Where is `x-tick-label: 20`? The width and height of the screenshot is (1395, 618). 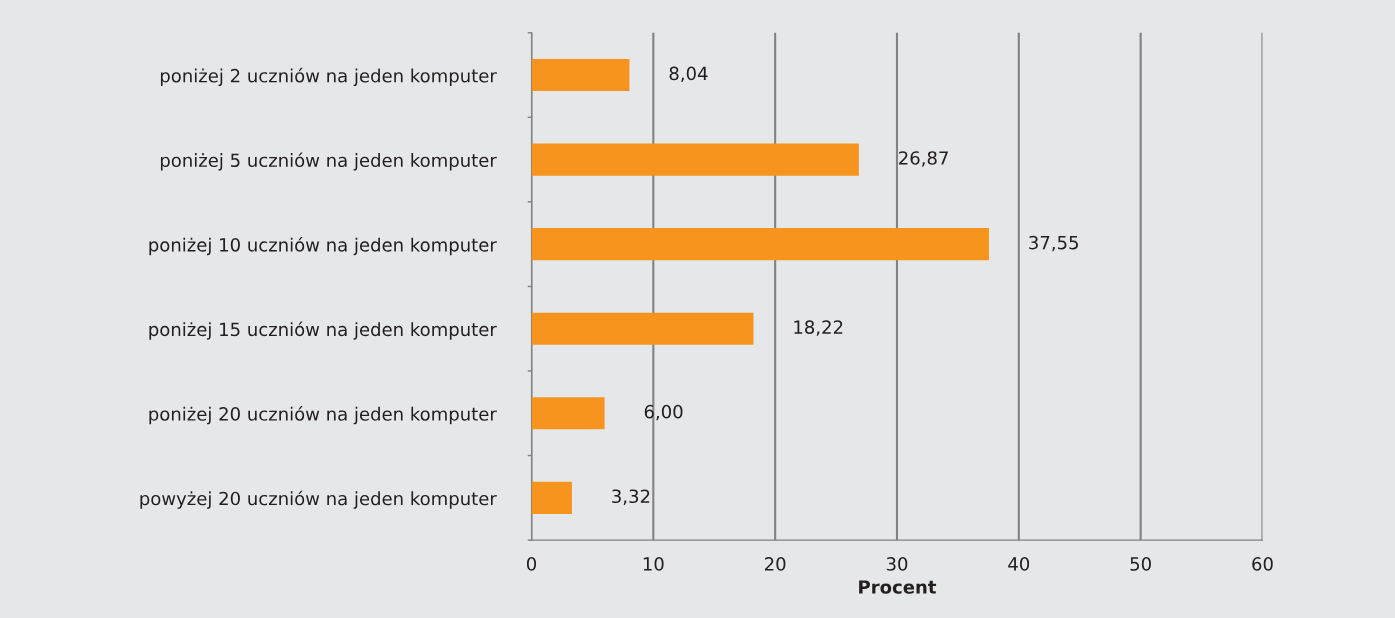
x-tick-label: 20 is located at coordinates (775, 564).